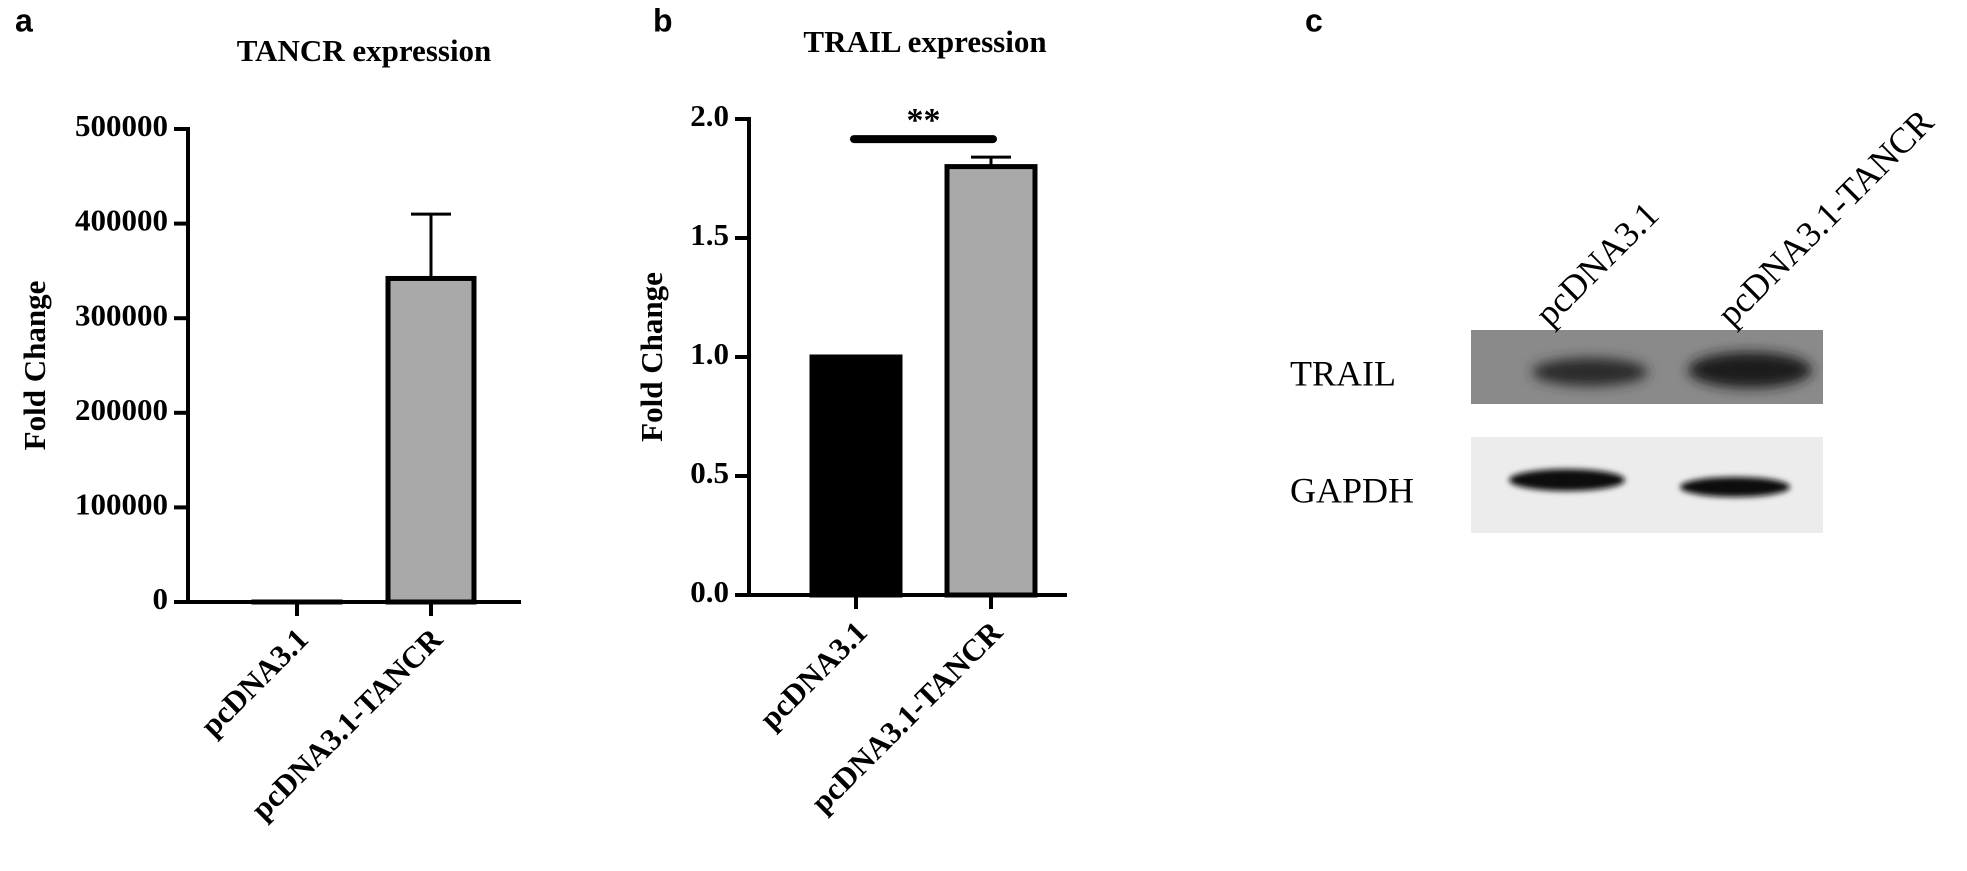 Image resolution: width=1967 pixels, height=871 pixels. I want to click on y-tick-label: 0.5, so click(709, 472).